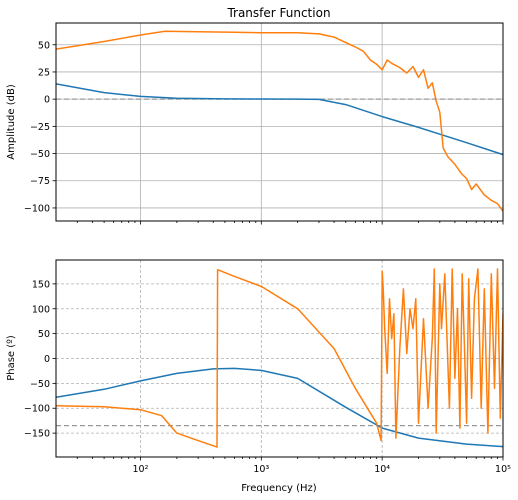 Image resolution: width=518 pixels, height=500 pixels. What do you see at coordinates (41, 284) in the screenshot?
I see `y-tick-label: 150` at bounding box center [41, 284].